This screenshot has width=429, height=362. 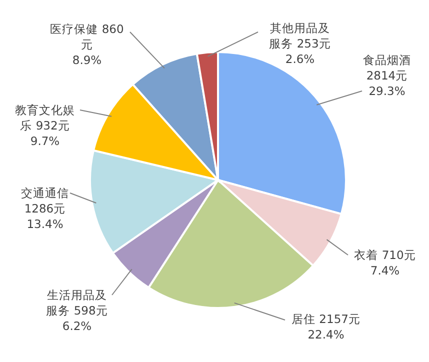 I want to click on slice-label: 交通通信, so click(x=45, y=193).